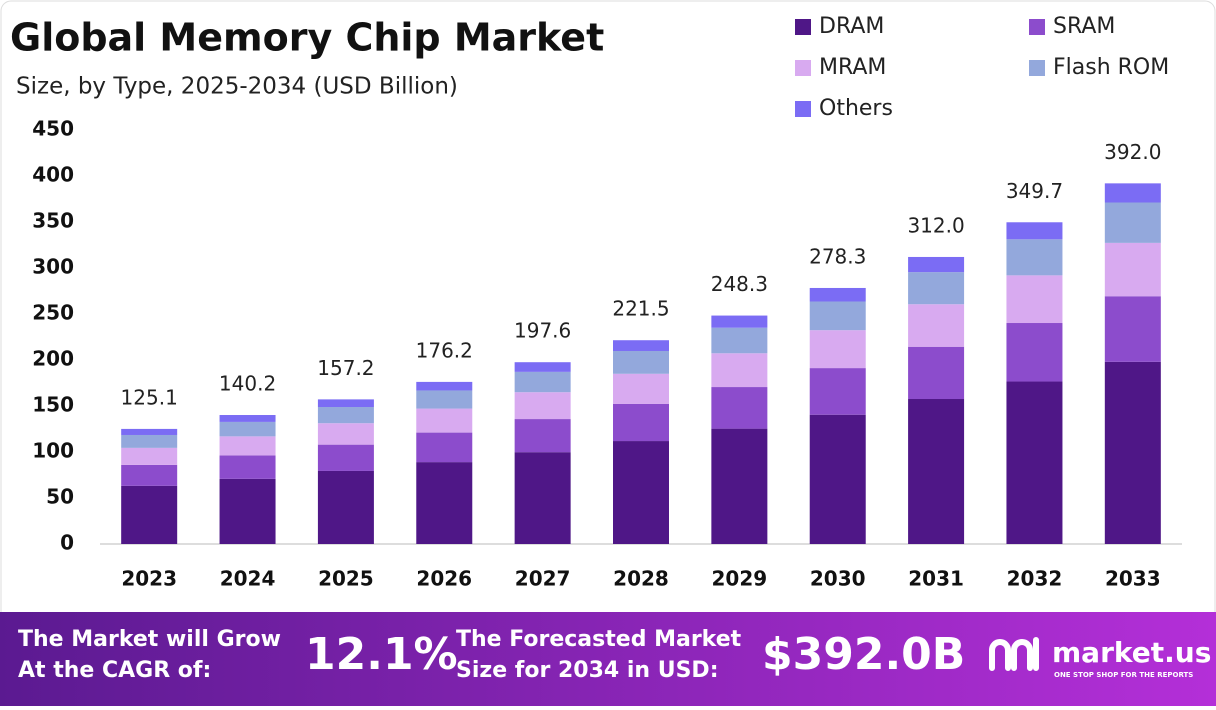  What do you see at coordinates (641, 579) in the screenshot?
I see `x-tick-label: 2028` at bounding box center [641, 579].